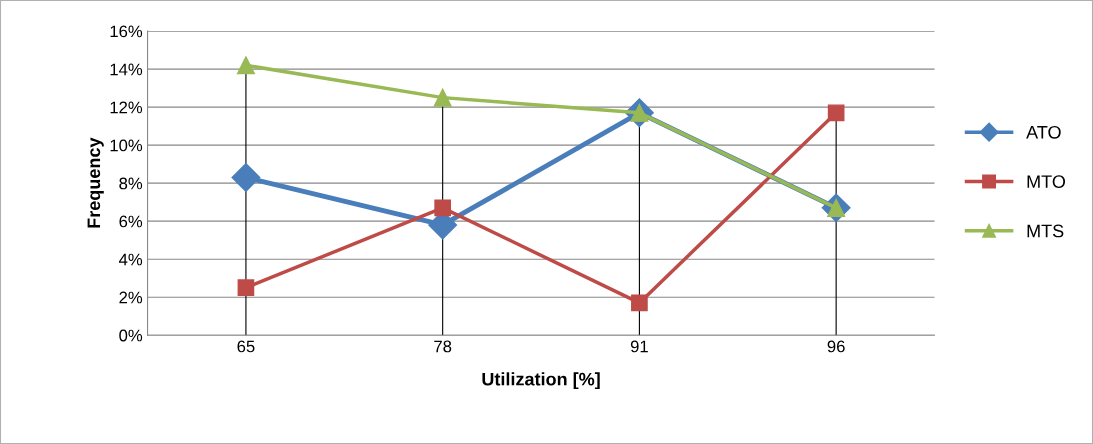  What do you see at coordinates (1046, 181) in the screenshot?
I see `legend-label: MTO` at bounding box center [1046, 181].